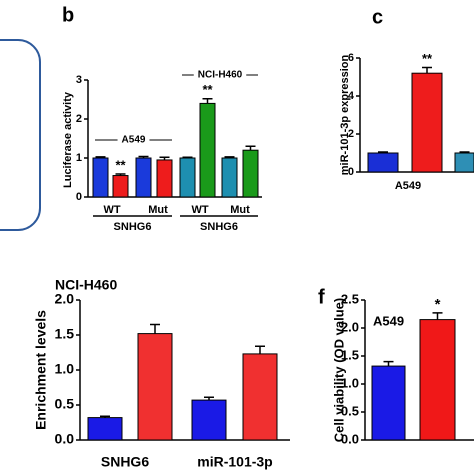 This screenshot has width=474, height=474. What do you see at coordinates (321, 297) in the screenshot?
I see `panel-label: f` at bounding box center [321, 297].